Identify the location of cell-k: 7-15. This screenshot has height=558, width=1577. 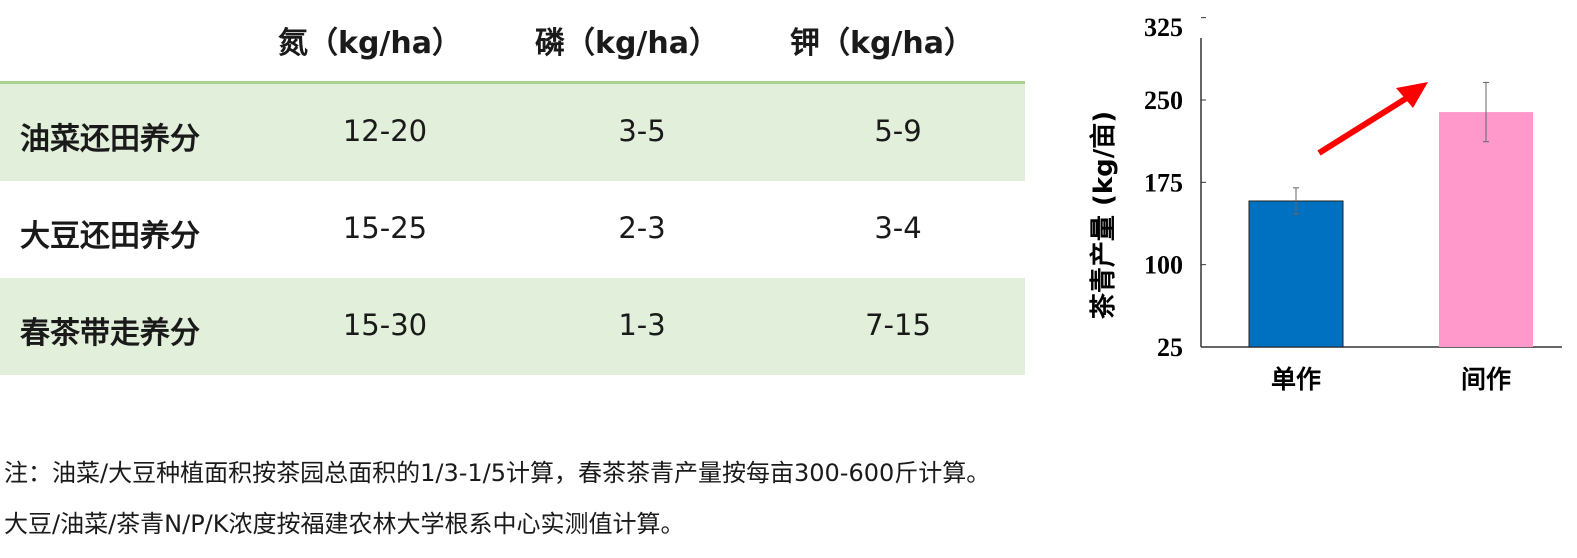
(898, 325).